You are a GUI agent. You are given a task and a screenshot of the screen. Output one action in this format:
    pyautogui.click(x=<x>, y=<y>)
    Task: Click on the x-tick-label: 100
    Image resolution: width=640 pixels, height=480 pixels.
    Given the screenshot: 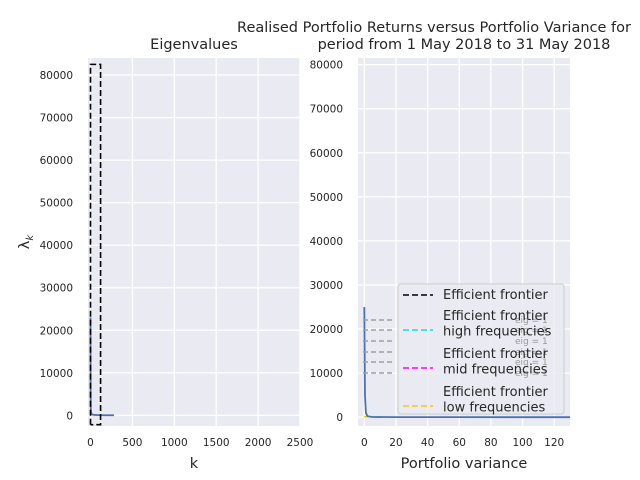 What is the action you would take?
    pyautogui.click(x=523, y=443)
    